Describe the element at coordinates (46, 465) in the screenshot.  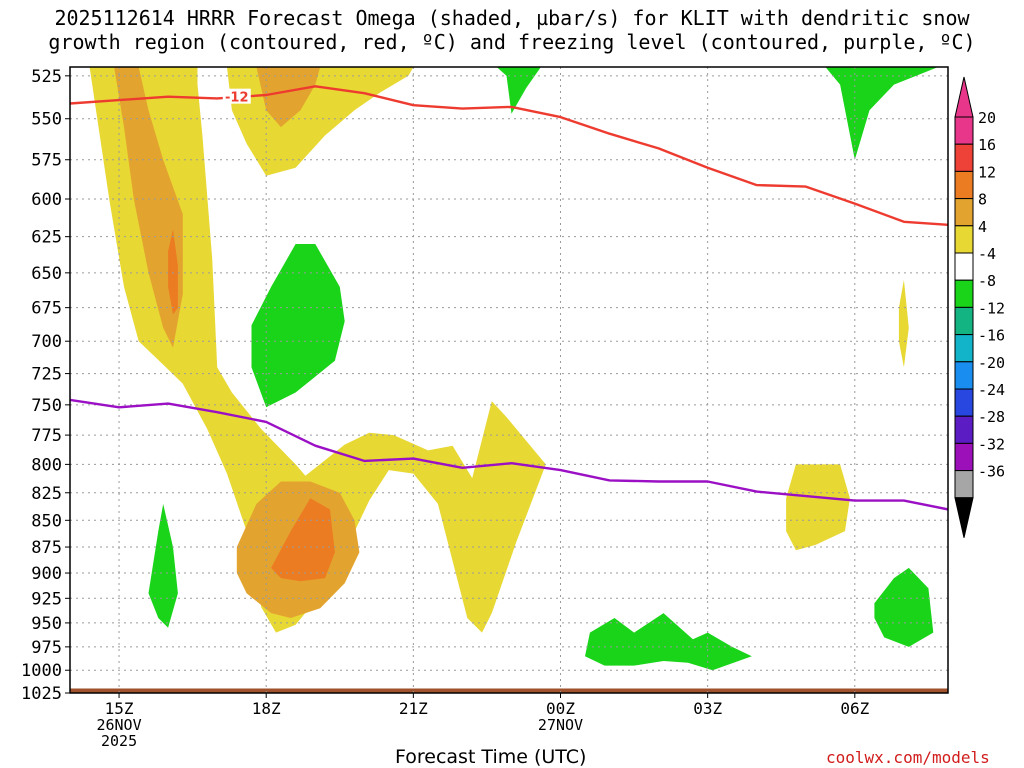
I see `y-tick-label: 800` at that location.